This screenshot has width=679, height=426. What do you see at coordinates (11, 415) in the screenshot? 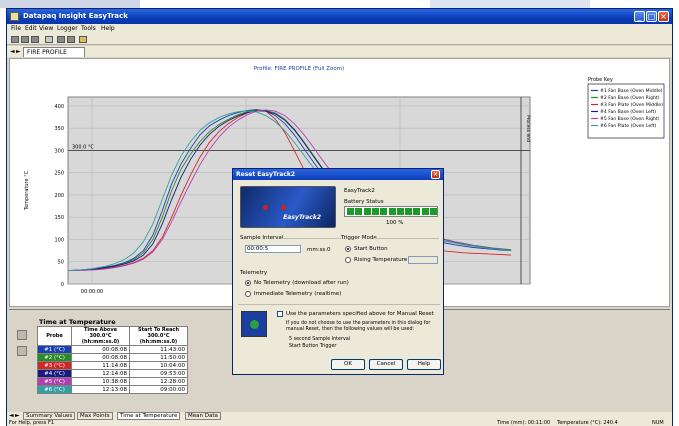
I see `btab-nav-left-icon: ◄` at bounding box center [11, 415].